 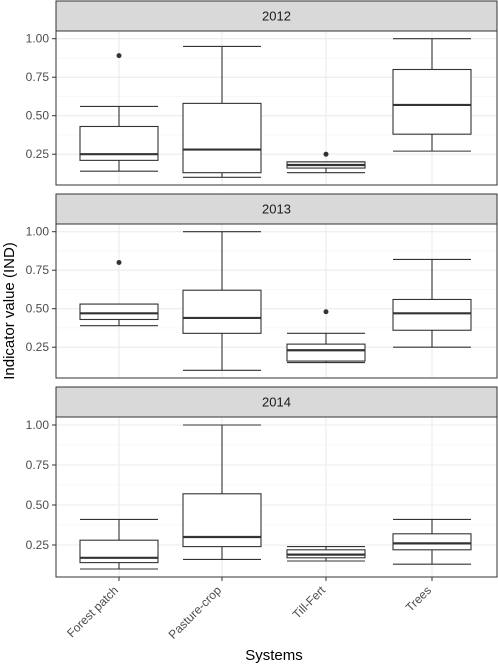 What do you see at coordinates (195, 612) in the screenshot?
I see `x-tick-label: Pasture-crop` at bounding box center [195, 612].